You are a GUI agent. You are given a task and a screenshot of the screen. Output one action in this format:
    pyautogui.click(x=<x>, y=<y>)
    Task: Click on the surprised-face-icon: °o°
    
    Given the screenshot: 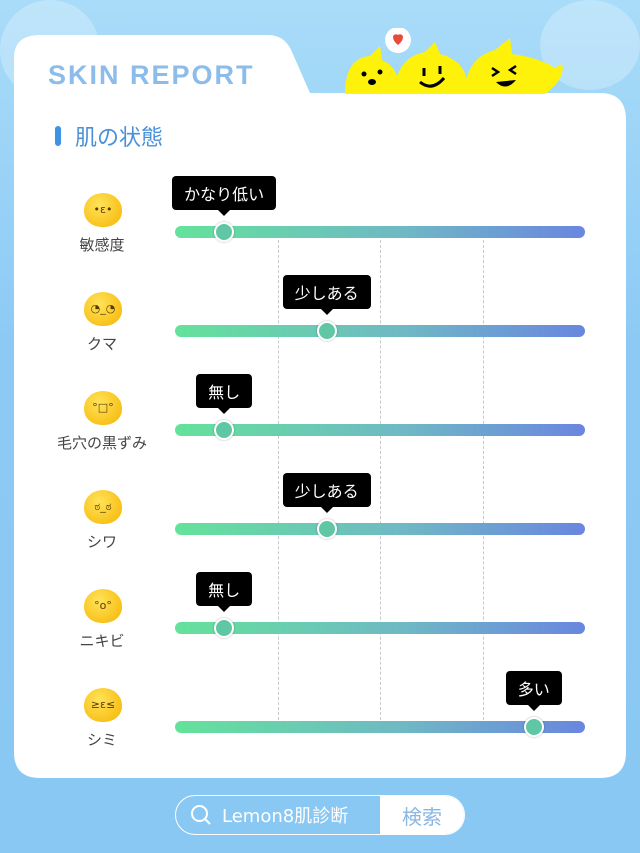 What is the action you would take?
    pyautogui.click(x=103, y=606)
    